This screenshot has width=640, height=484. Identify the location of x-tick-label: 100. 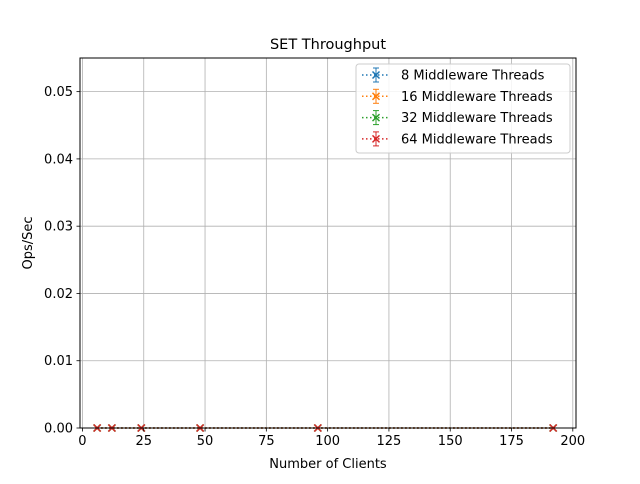
(327, 441).